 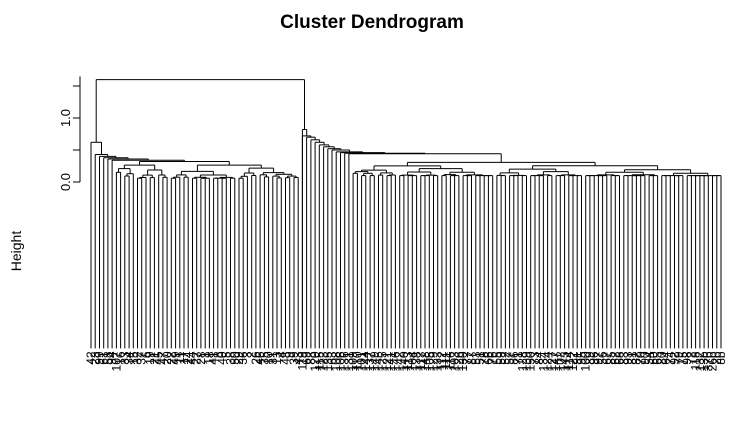 I want to click on leaf-label-102: 128, so click(x=522, y=361).